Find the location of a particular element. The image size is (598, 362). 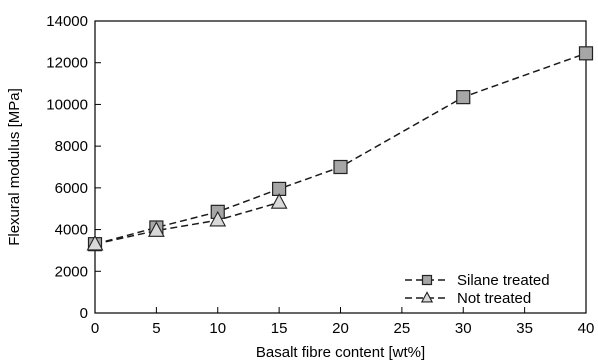

y-tick-label: 14000 is located at coordinates (67, 21).